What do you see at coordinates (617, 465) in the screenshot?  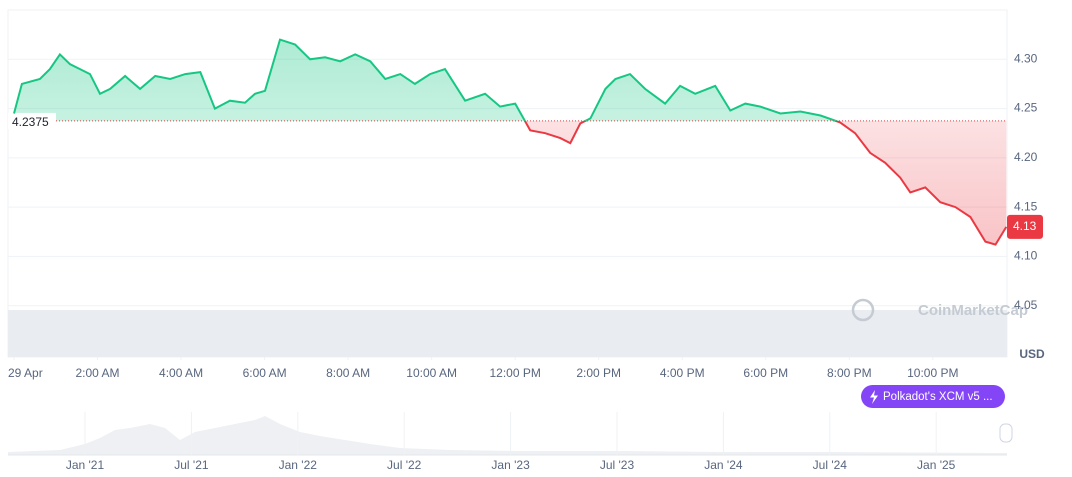 I see `navigator-label: Jul '23` at bounding box center [617, 465].